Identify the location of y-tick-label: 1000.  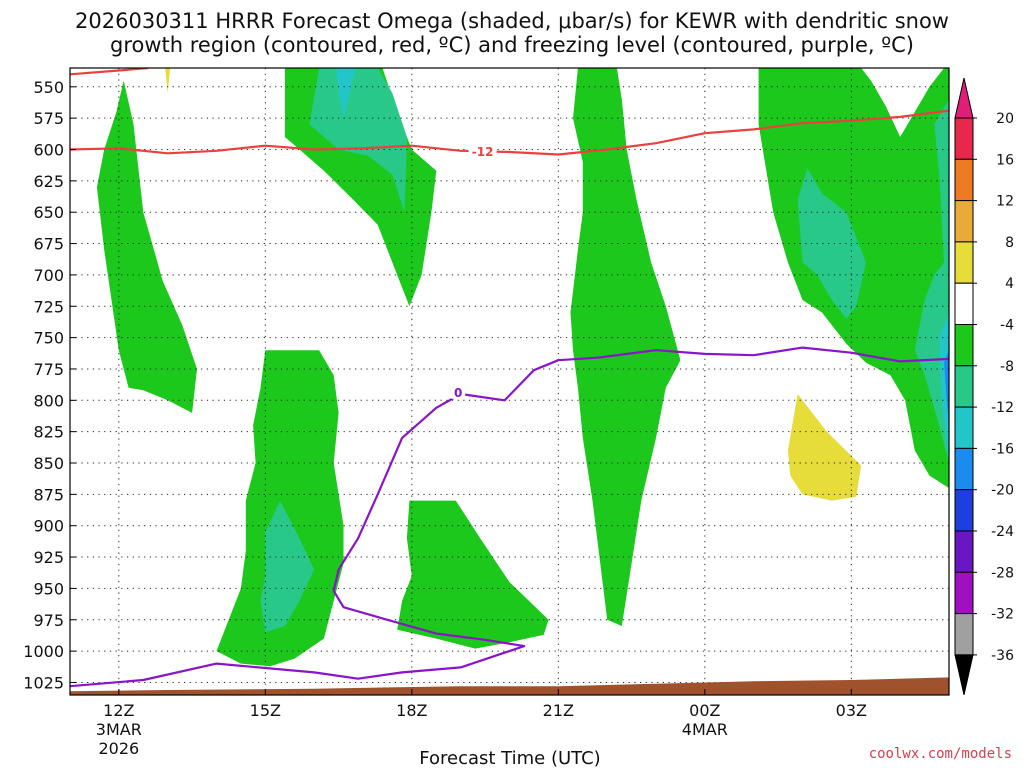
(43, 651).